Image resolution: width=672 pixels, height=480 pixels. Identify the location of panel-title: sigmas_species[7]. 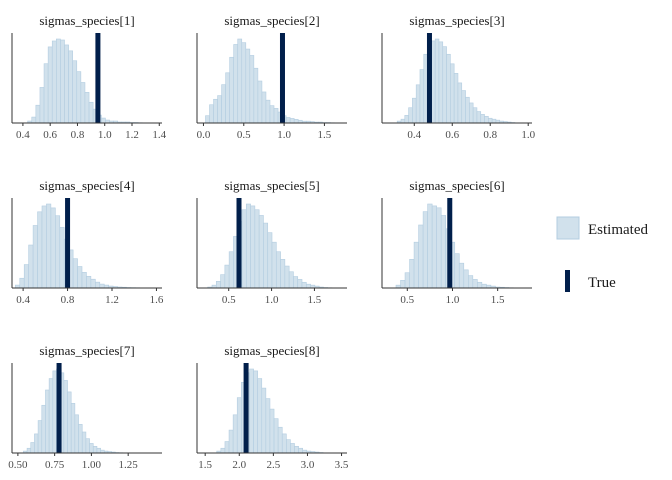
(86, 350).